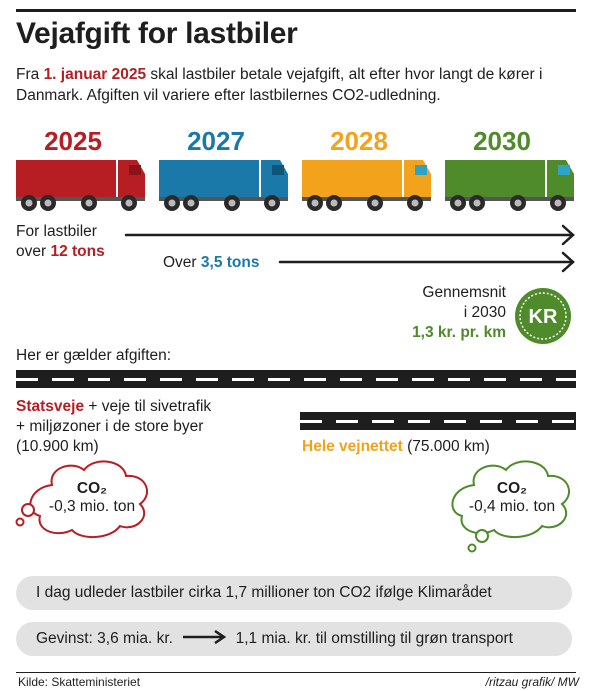  I want to click on kr-badge-text: KR, so click(543, 317).